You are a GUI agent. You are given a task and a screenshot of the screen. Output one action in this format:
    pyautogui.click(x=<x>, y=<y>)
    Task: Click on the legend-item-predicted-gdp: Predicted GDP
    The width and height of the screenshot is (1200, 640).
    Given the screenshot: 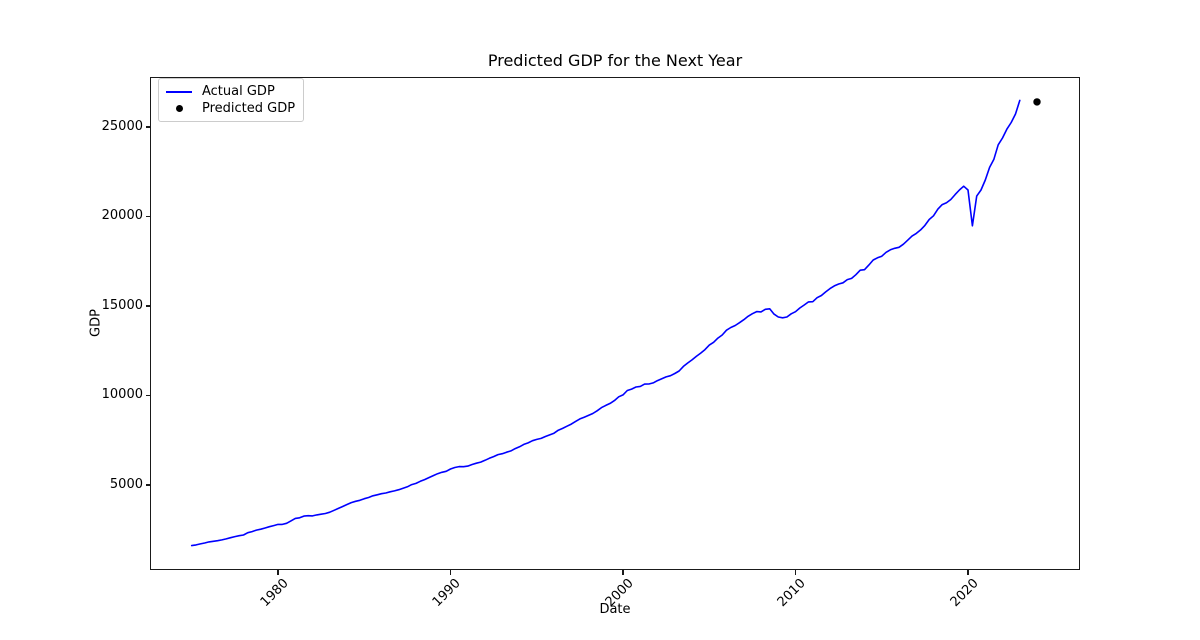 What is the action you would take?
    pyautogui.click(x=230, y=108)
    